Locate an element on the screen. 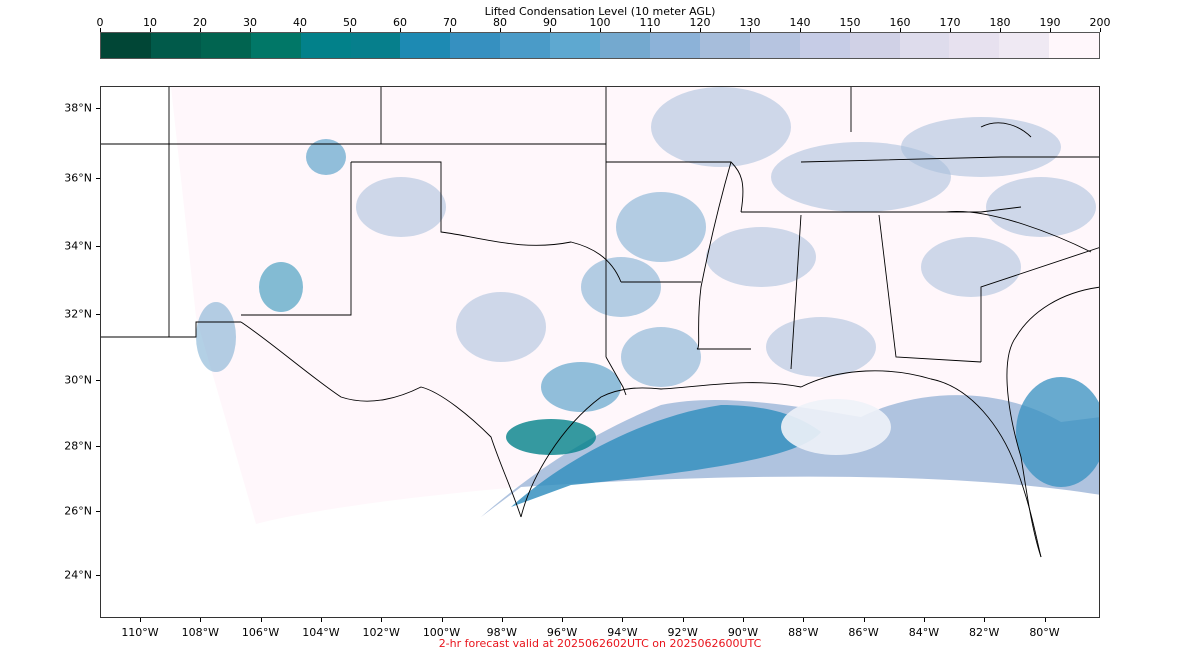  latitude-label: 32°N is located at coordinates (78, 314).